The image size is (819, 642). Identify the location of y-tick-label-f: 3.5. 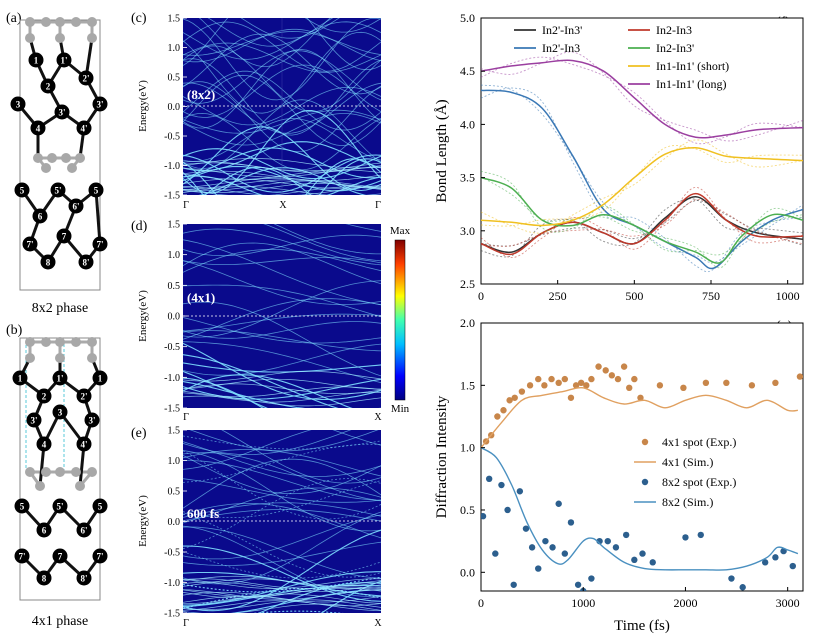
(467, 178).